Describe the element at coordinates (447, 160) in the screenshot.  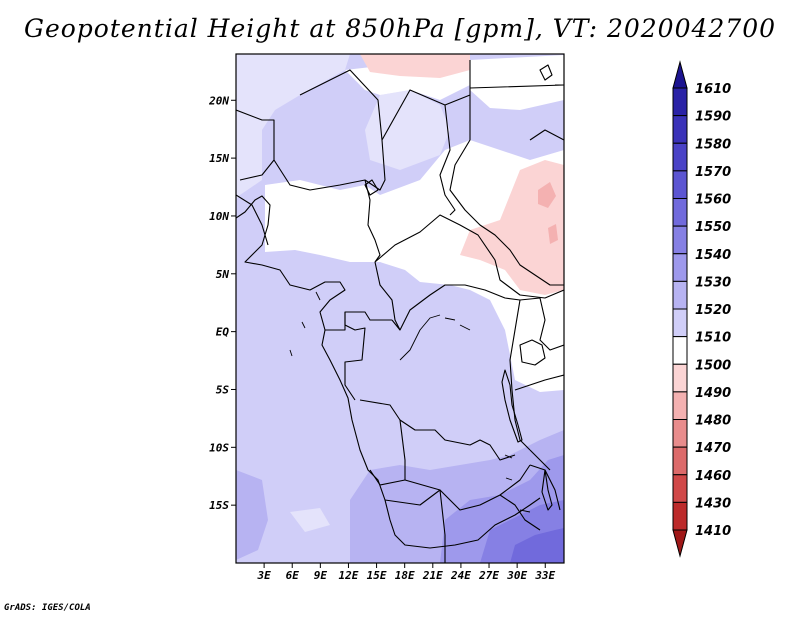
I see `border-chad-sudan` at that location.